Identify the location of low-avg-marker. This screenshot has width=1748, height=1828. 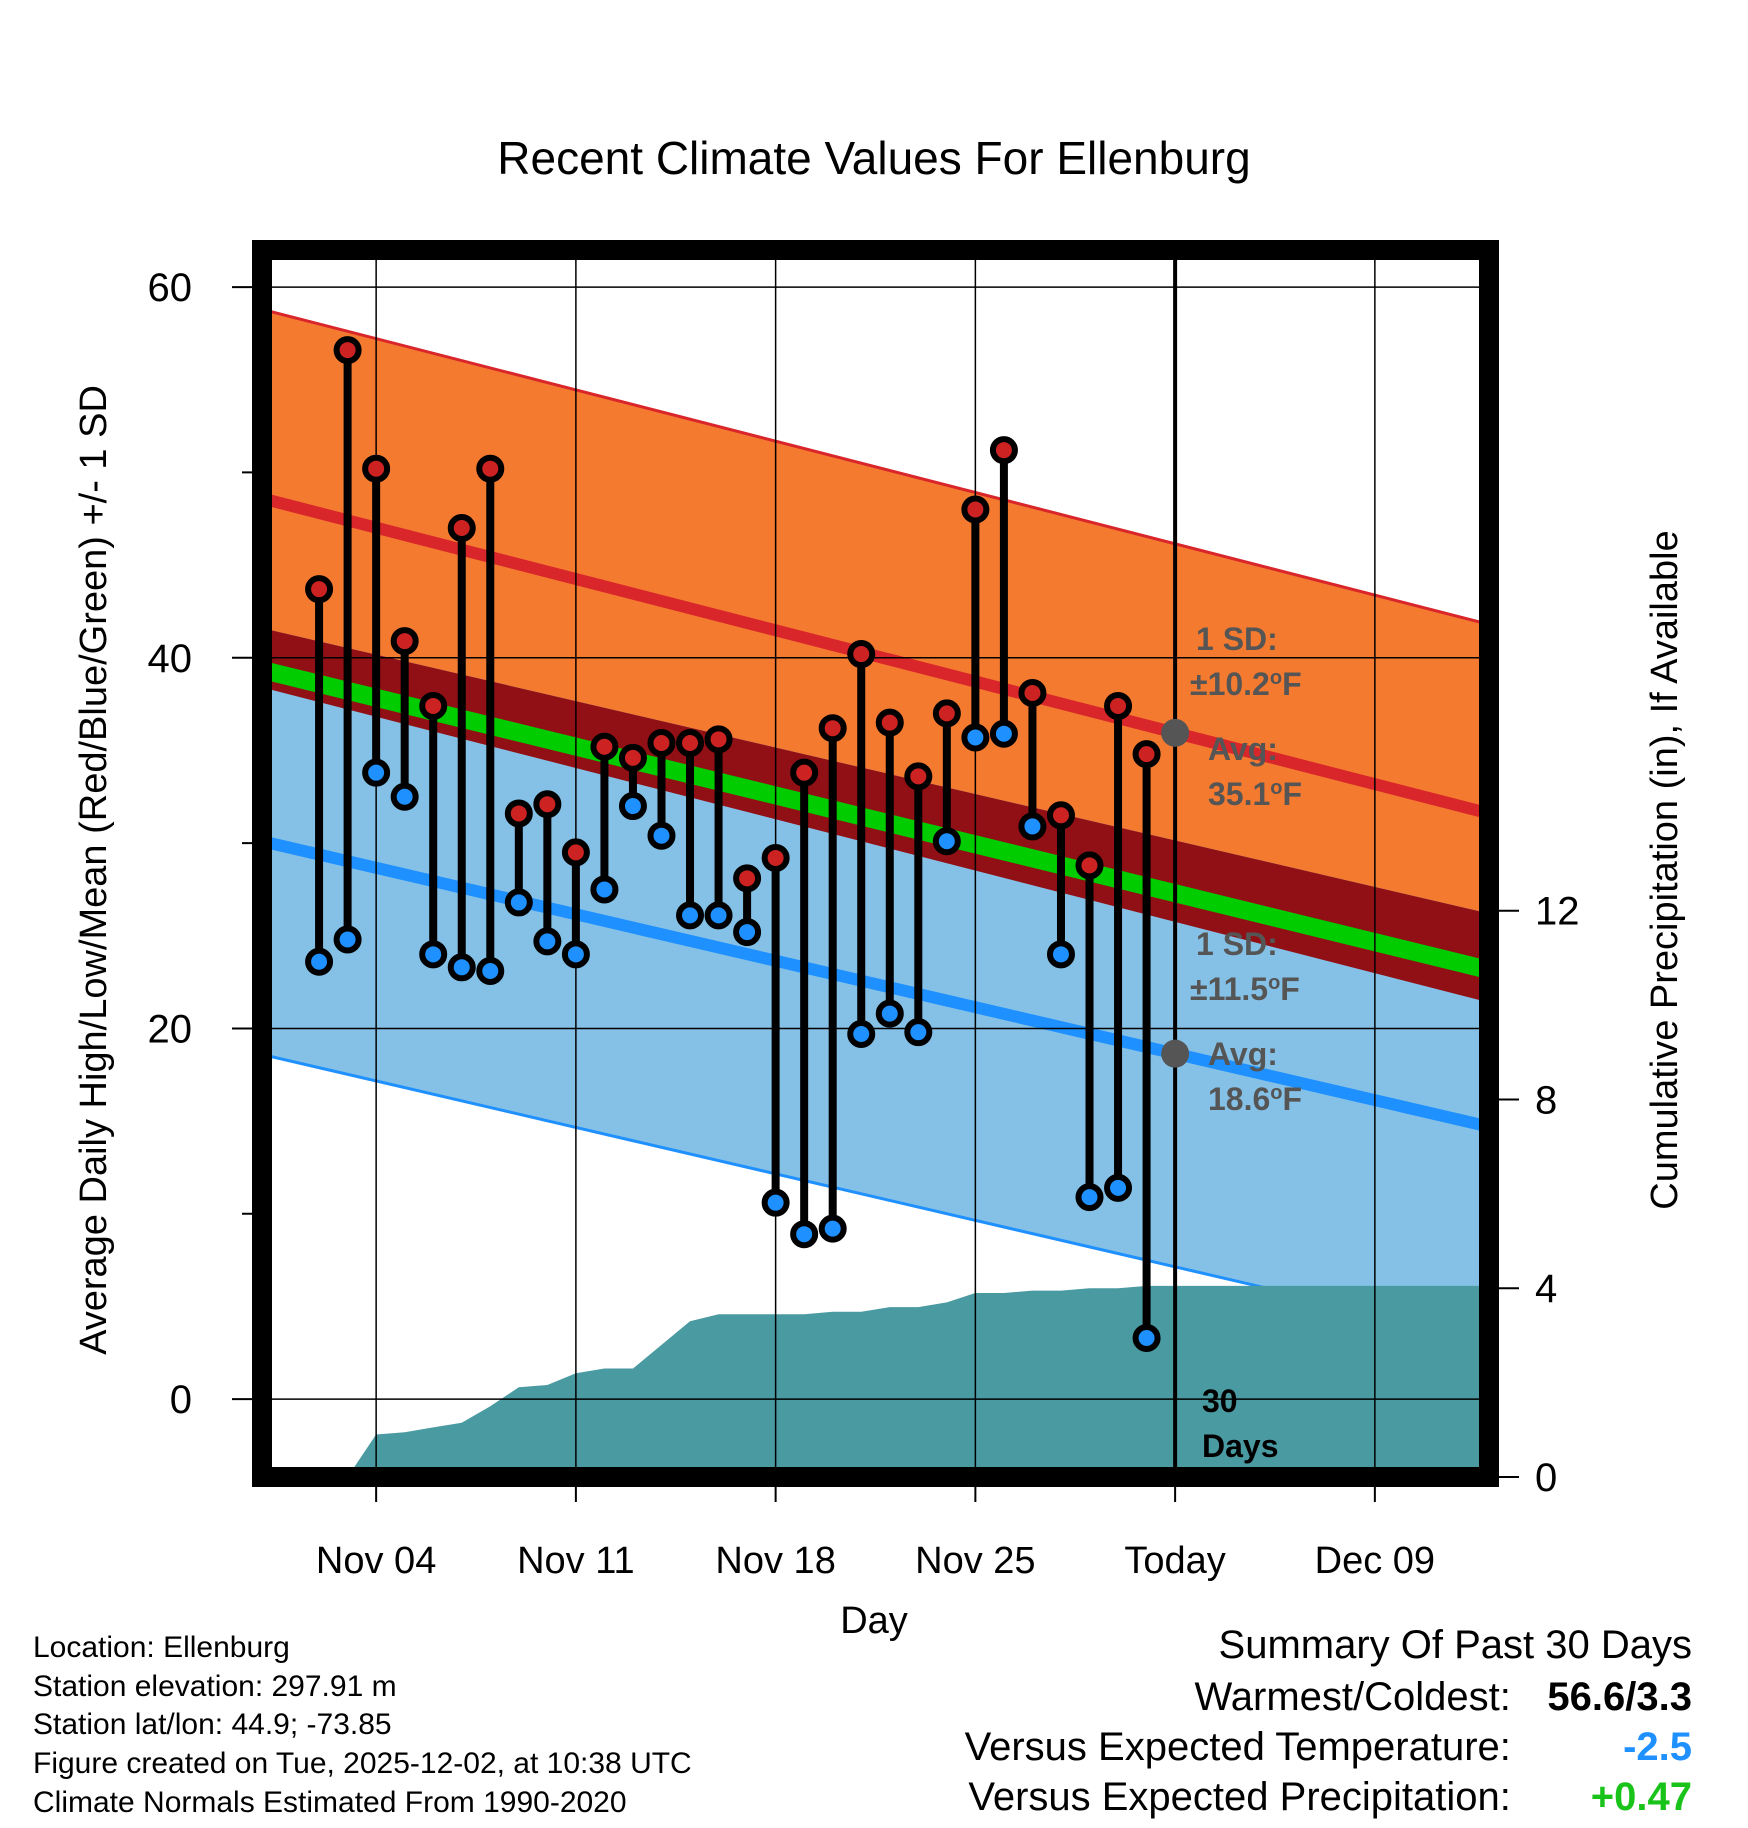
(1175, 1053).